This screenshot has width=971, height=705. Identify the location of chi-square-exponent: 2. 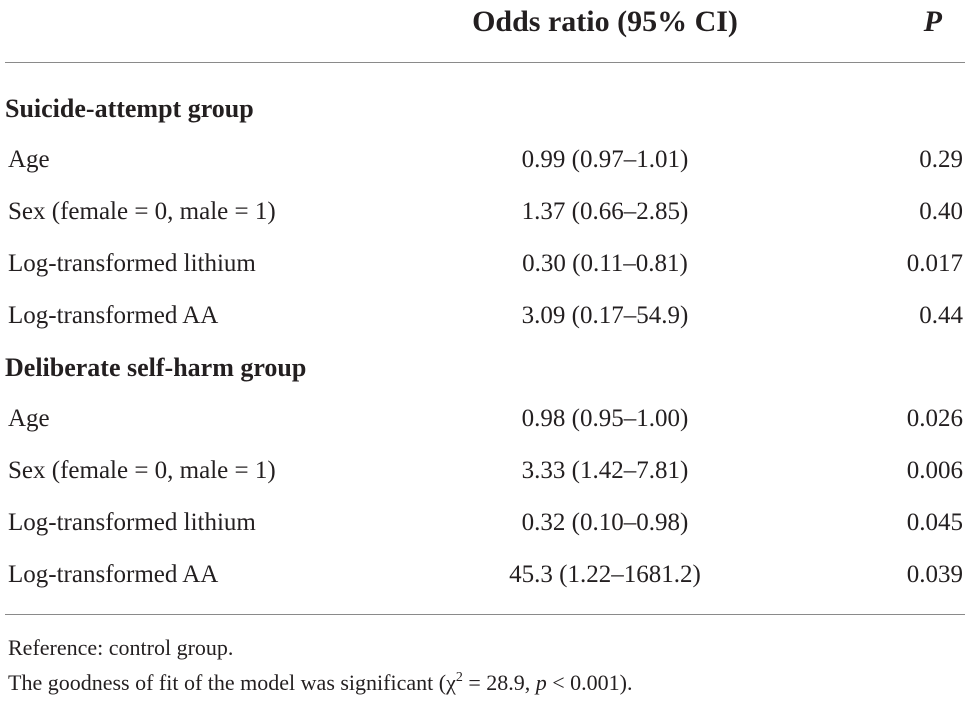
(459, 677).